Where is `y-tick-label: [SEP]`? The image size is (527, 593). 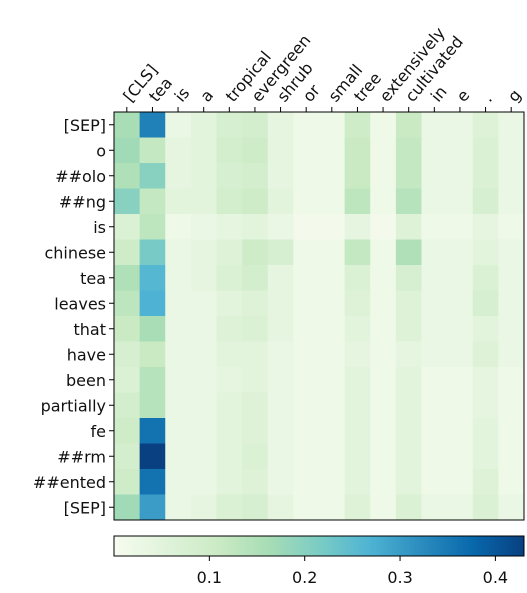
y-tick-label: [SEP] is located at coordinates (85, 125).